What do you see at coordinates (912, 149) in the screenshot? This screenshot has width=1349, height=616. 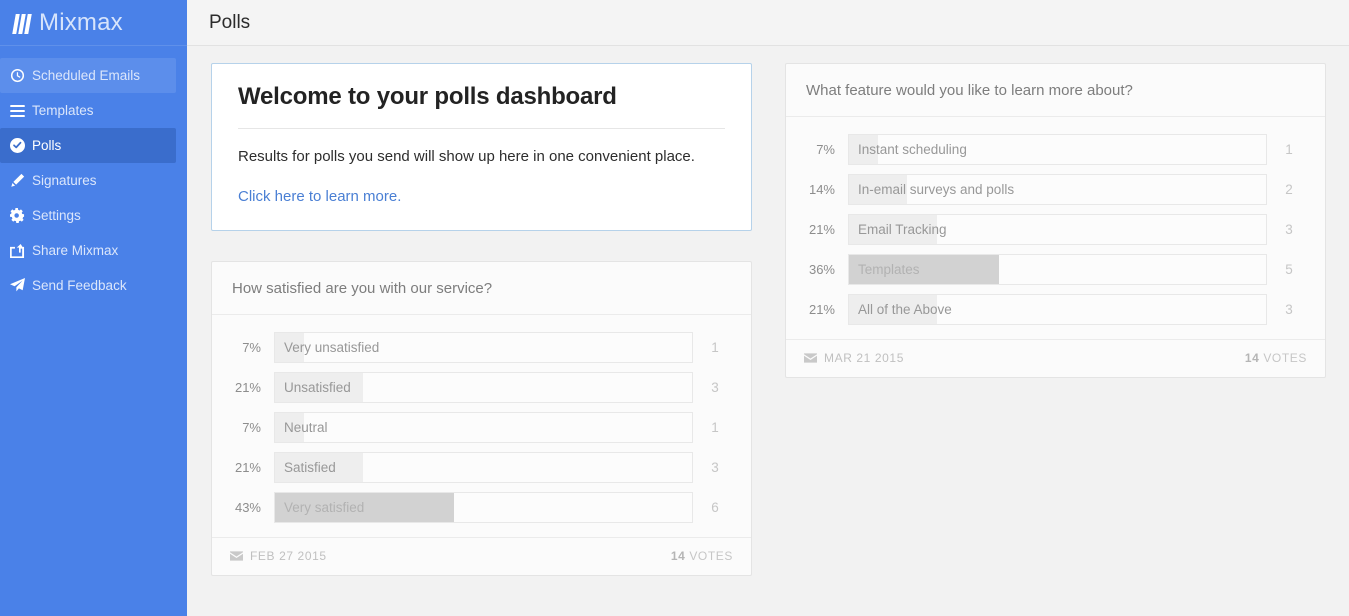 I see `poll-option-label: Instant scheduling` at bounding box center [912, 149].